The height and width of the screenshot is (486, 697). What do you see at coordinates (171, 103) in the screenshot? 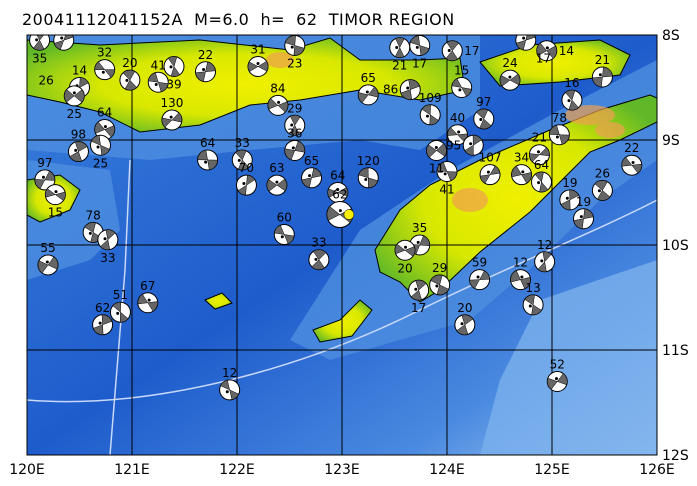
I see `depth-label: 130` at bounding box center [171, 103].